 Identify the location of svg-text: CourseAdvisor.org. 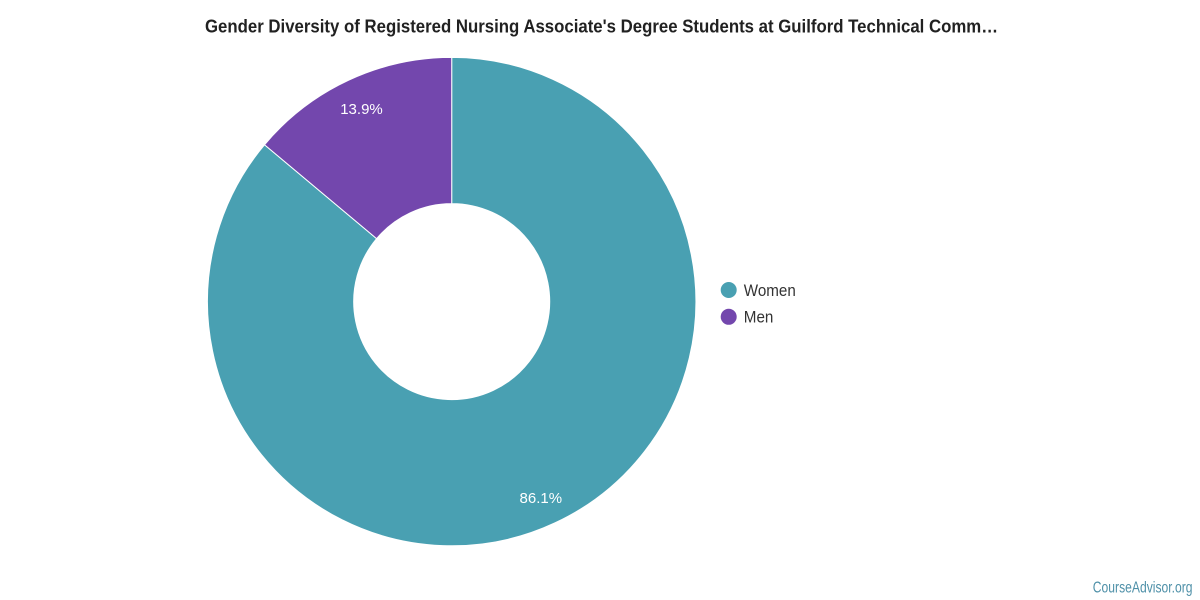
(1143, 588).